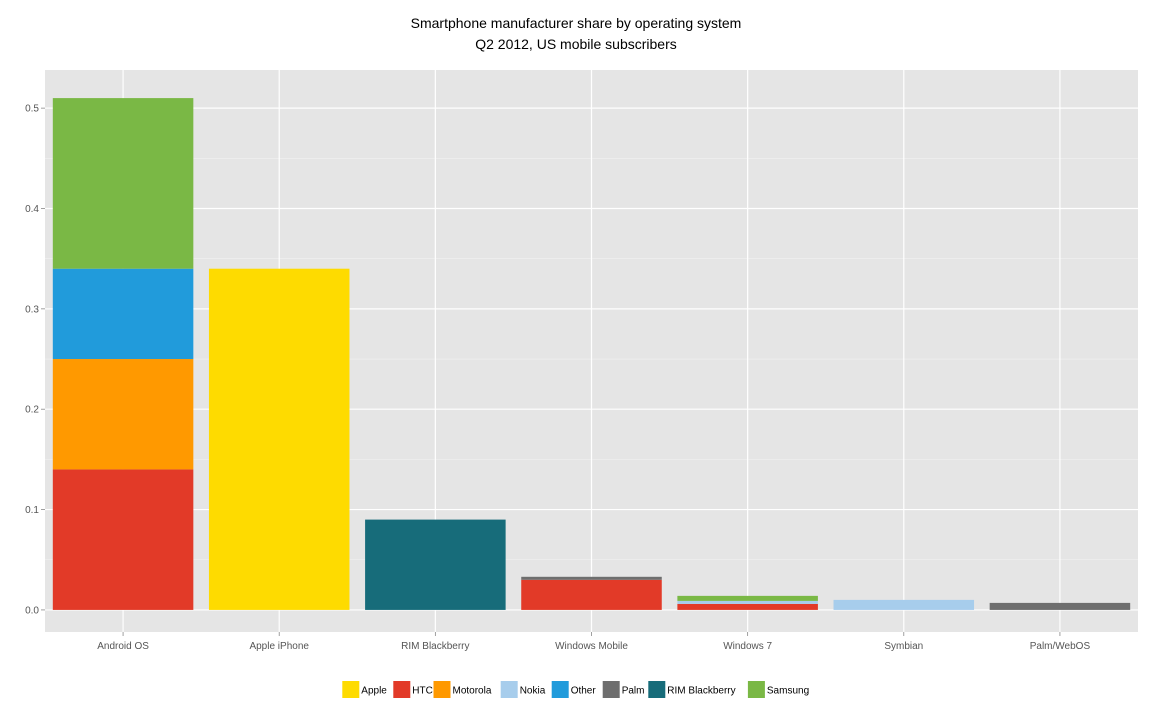 Image resolution: width=1152 pixels, height=720 pixels. Describe the element at coordinates (747, 646) in the screenshot. I see `x-tick-label: Windows 7` at that location.